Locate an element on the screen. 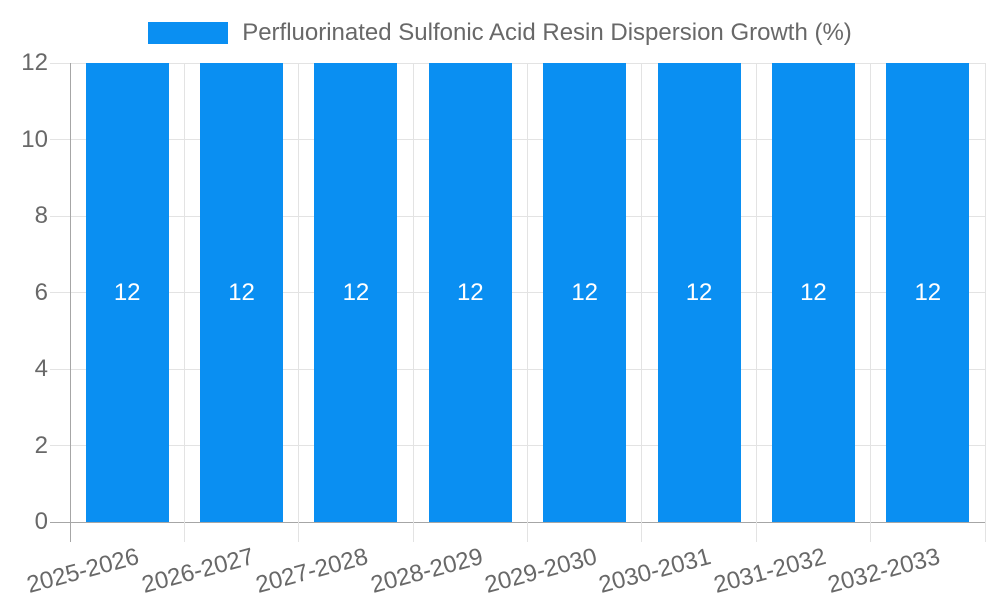 The height and width of the screenshot is (600, 1000). x-tick-label: 2025-2026 is located at coordinates (83, 571).